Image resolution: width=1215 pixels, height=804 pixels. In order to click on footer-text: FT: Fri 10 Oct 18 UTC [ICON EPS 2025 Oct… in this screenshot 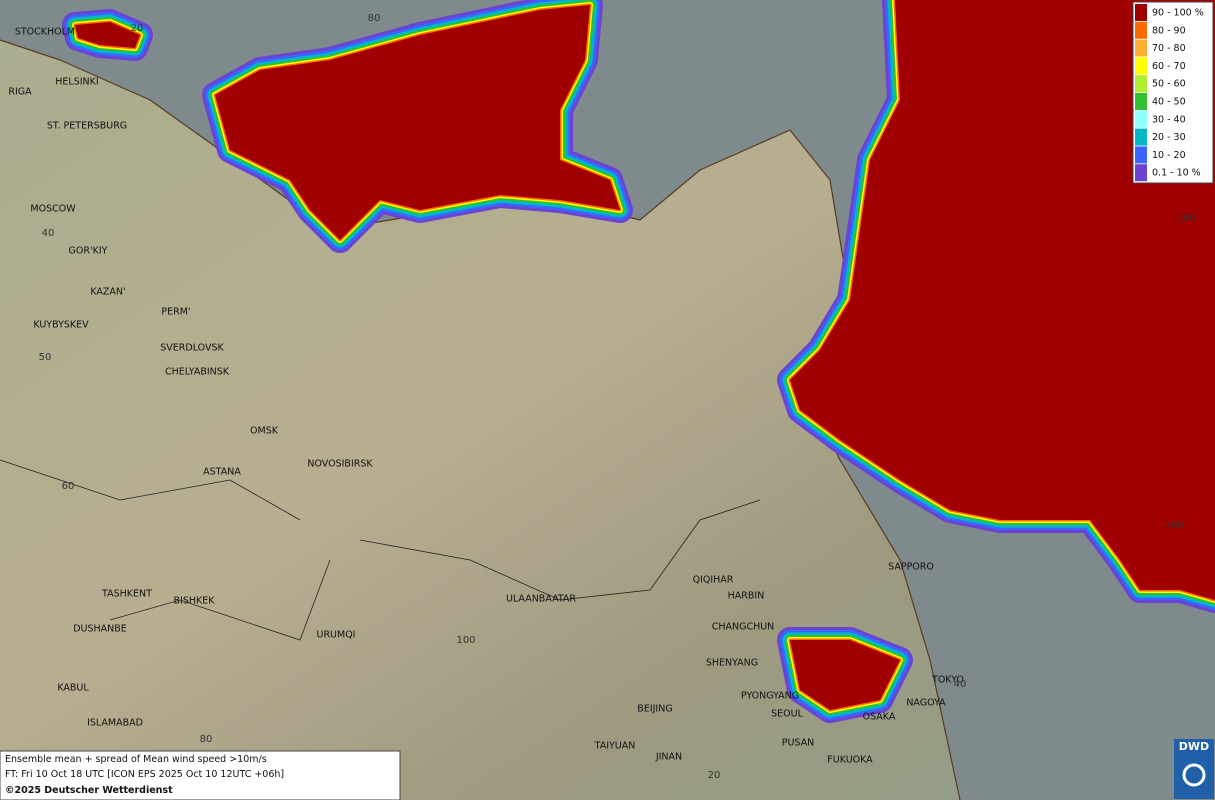, I will do `click(144, 774)`.